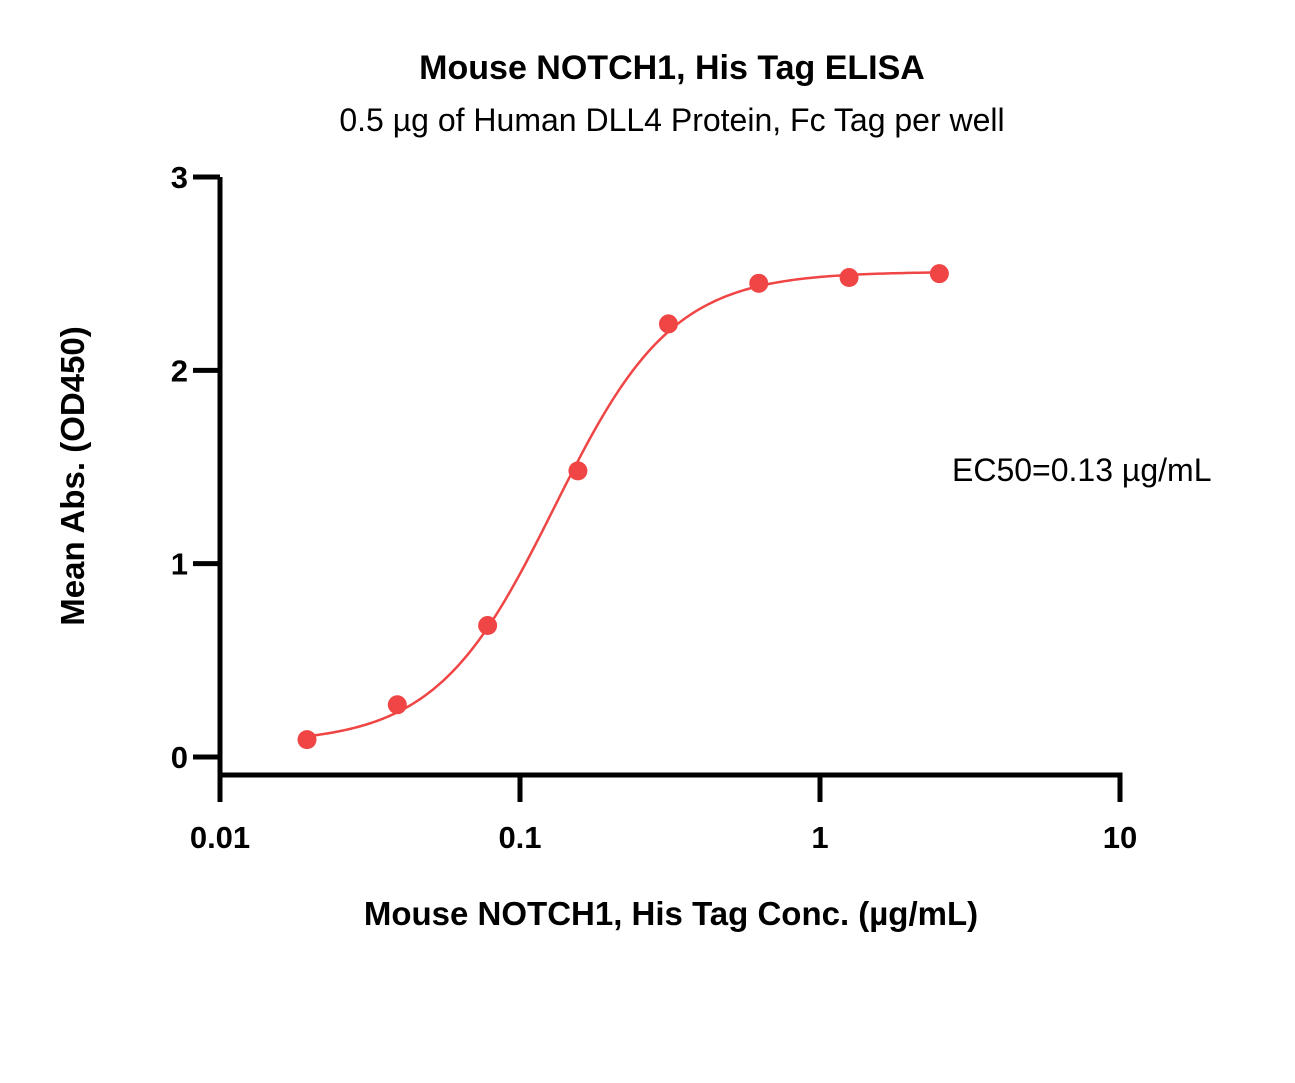 Image resolution: width=1295 pixels, height=1083 pixels. What do you see at coordinates (663, 815) in the screenshot?
I see `x-axis-ticks: 0.01 0.1 1 10` at bounding box center [663, 815].